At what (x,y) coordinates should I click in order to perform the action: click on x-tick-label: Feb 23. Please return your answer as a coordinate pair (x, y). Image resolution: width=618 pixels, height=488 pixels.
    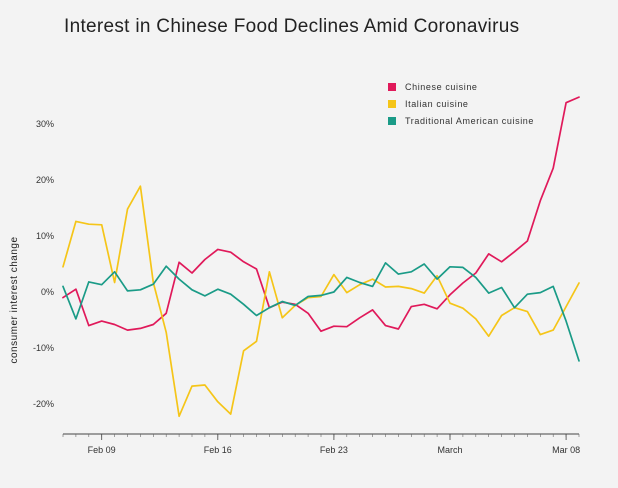
    Looking at the image, I should click on (334, 450).